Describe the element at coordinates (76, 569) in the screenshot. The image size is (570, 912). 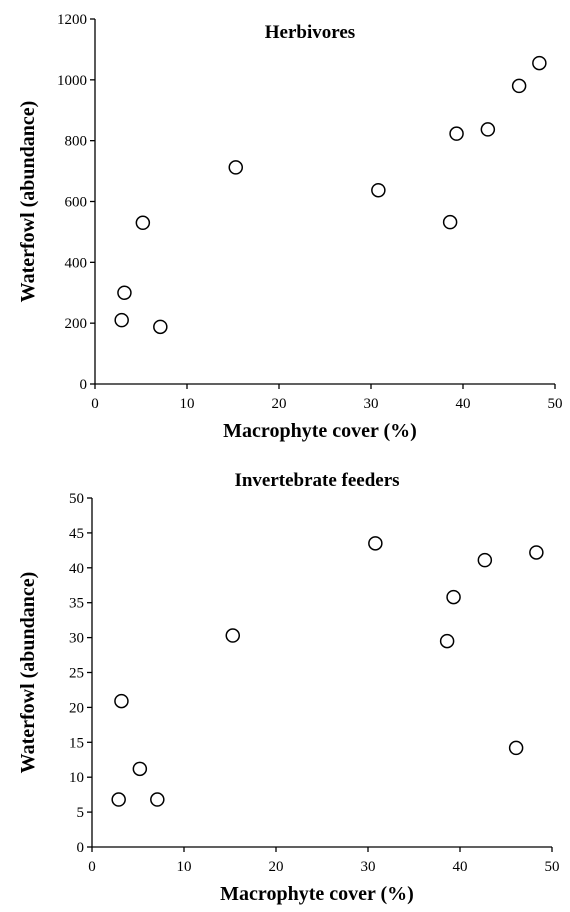
I see `y-tick-label: 40` at that location.